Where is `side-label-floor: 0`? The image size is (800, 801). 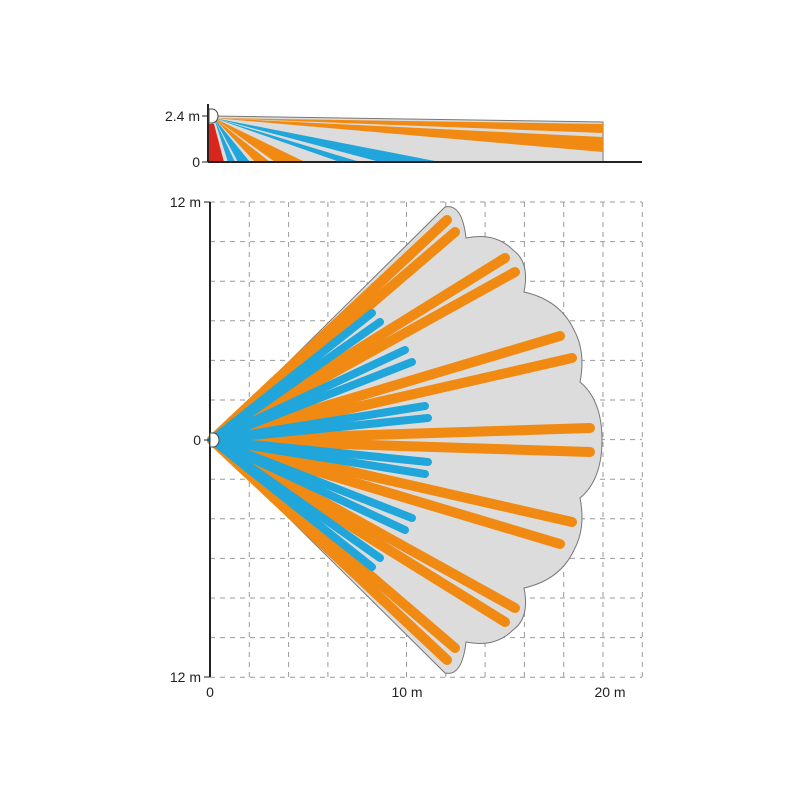
side-label-floor: 0 is located at coordinates (196, 162).